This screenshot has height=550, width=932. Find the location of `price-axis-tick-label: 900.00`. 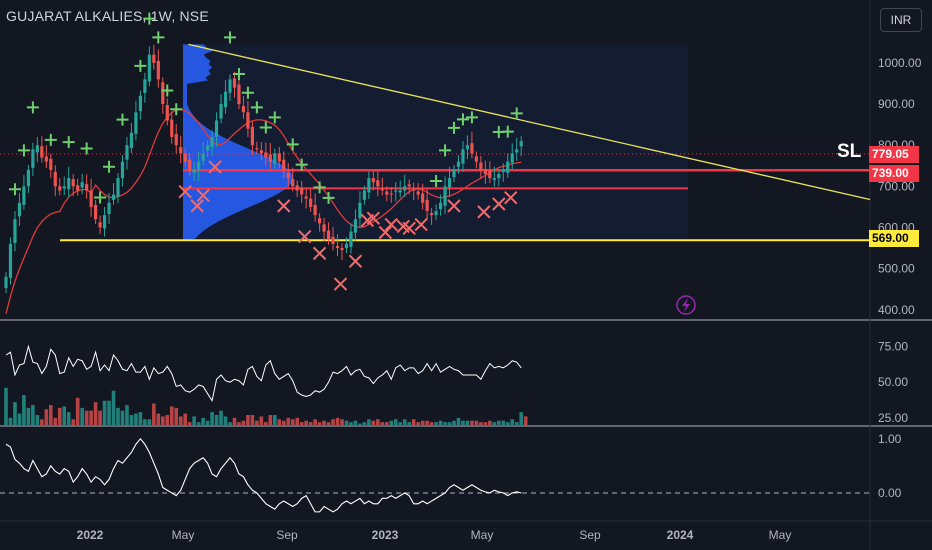

price-axis-tick-label: 900.00 is located at coordinates (896, 104).